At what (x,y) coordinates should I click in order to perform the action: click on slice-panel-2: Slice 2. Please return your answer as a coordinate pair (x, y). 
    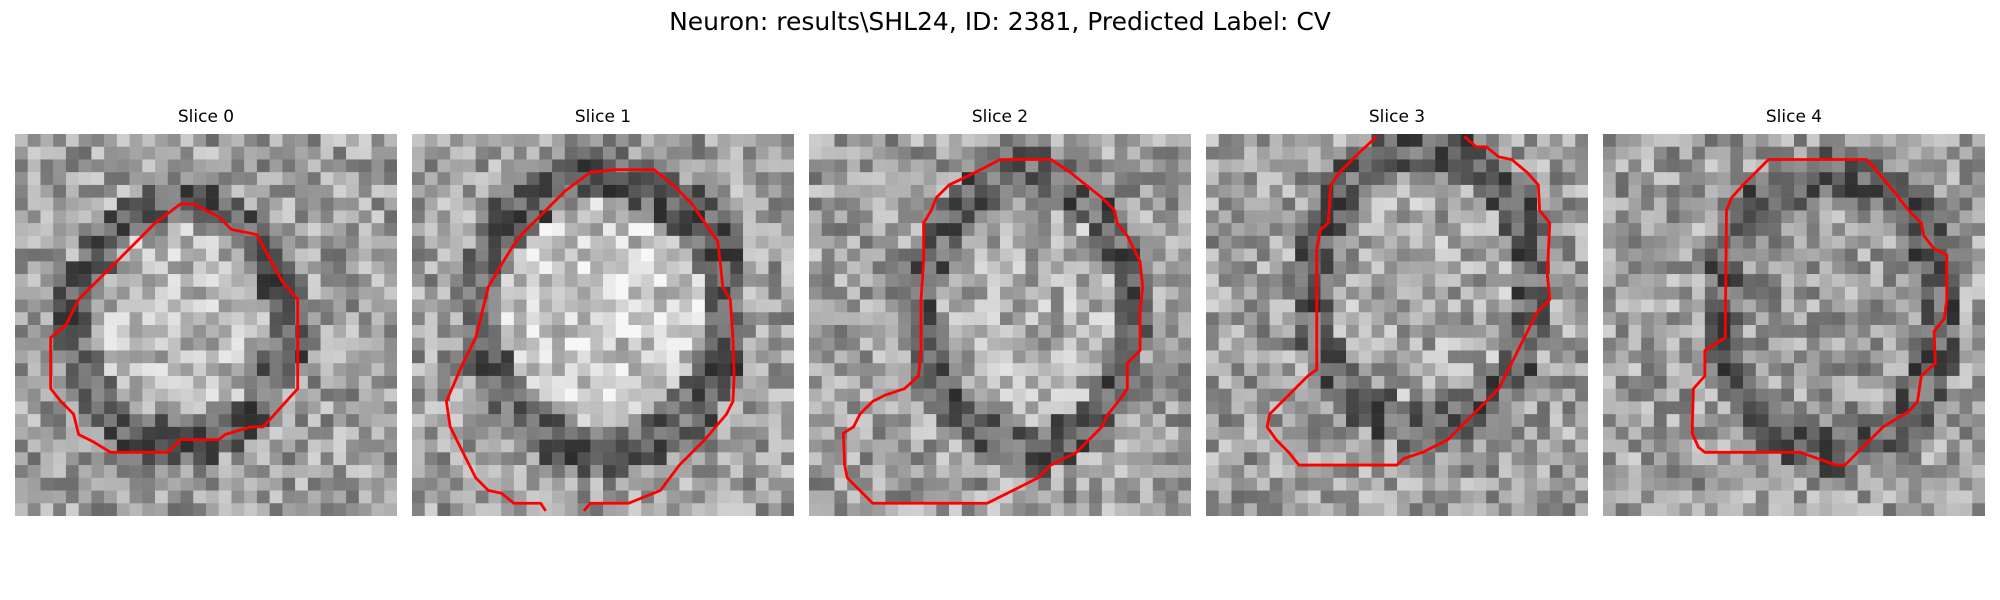
    Looking at the image, I should click on (1000, 313).